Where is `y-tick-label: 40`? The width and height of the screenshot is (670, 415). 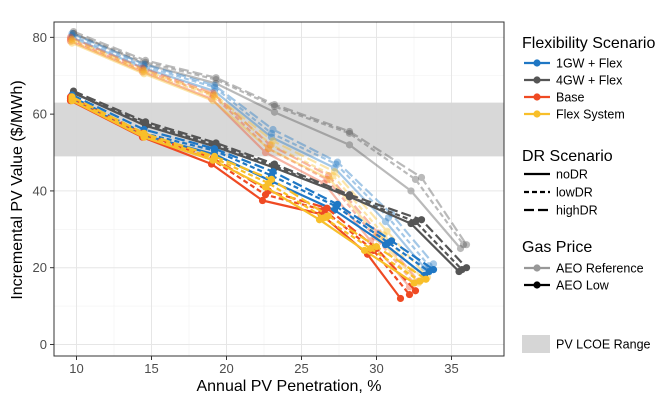 y-tick-label: 40 is located at coordinates (40, 190).